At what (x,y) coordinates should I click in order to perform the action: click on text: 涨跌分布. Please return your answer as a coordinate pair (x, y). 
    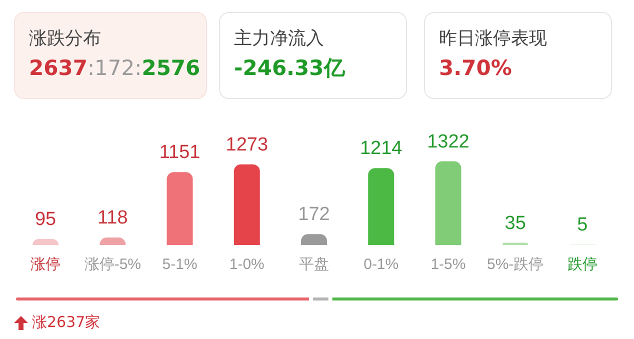
    Looking at the image, I should click on (65, 39).